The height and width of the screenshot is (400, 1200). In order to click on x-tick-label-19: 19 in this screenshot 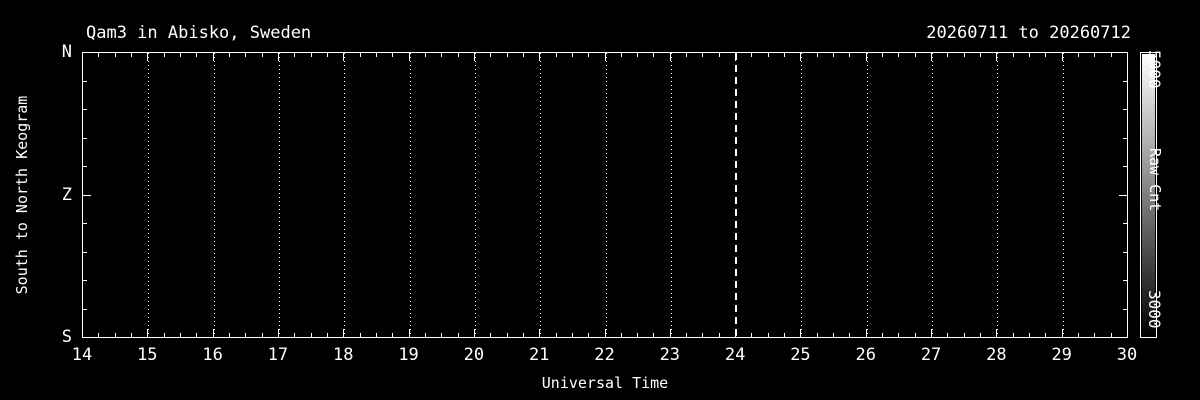, I will do `click(408, 355)`.